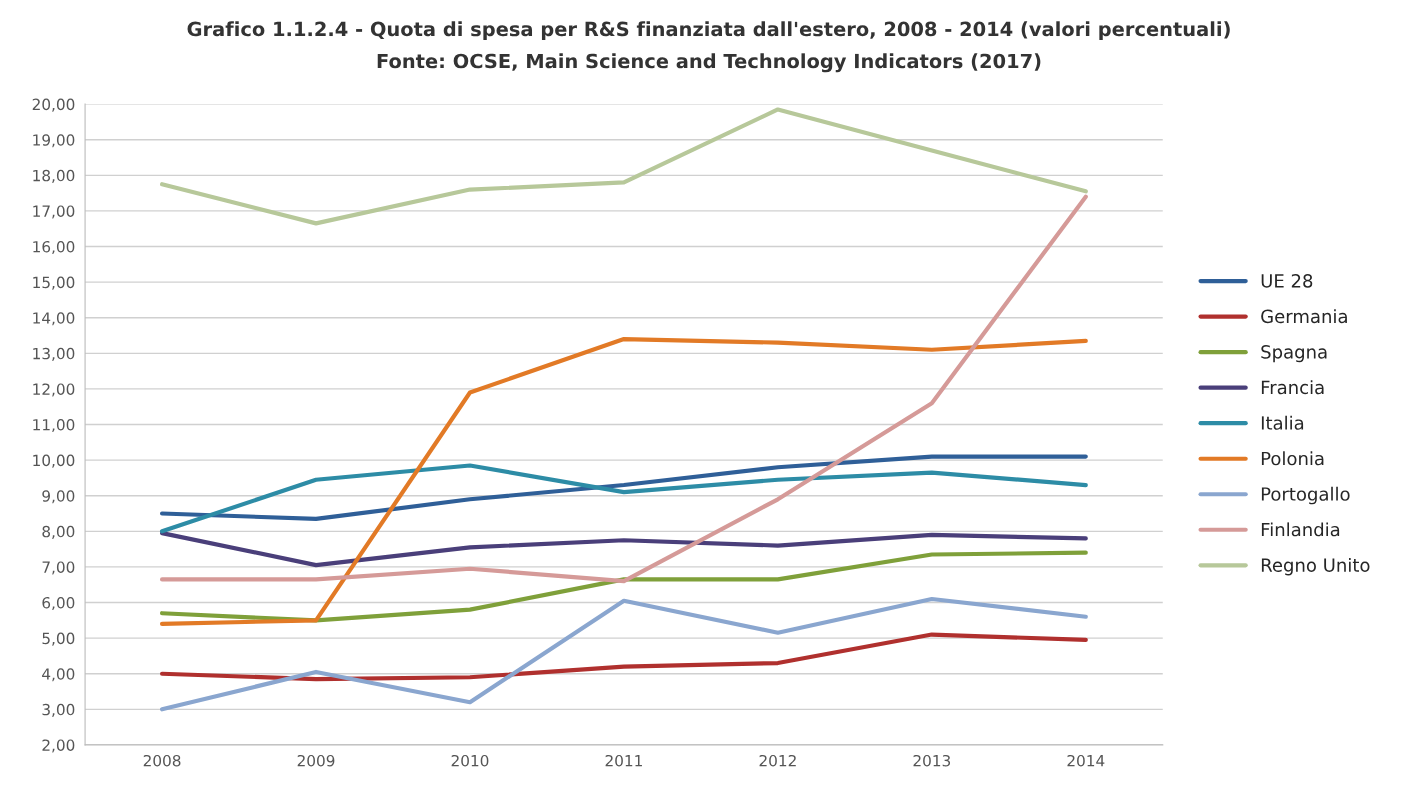 This screenshot has width=1418, height=801. I want to click on chart-title: Grafico 1.1.2.4 - Quota di spesa per R&S finanziata dall'estero, 2008 - 2014 (valori percentuali), so click(708, 31).